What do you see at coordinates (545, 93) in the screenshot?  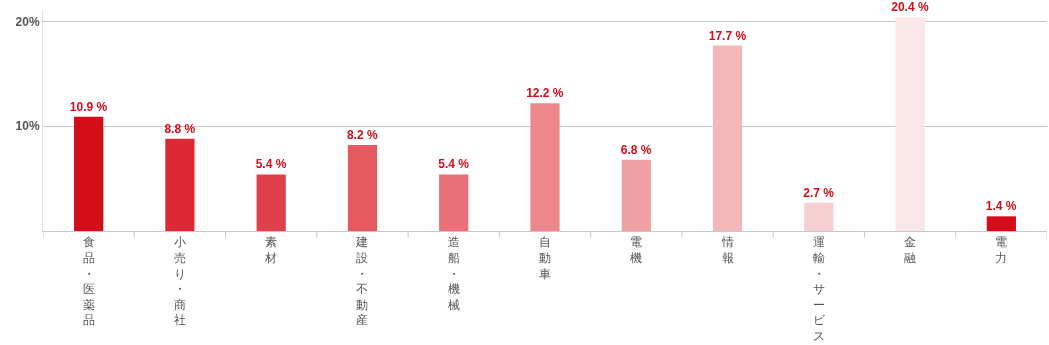 I see `data-label: 12.2 %` at bounding box center [545, 93].